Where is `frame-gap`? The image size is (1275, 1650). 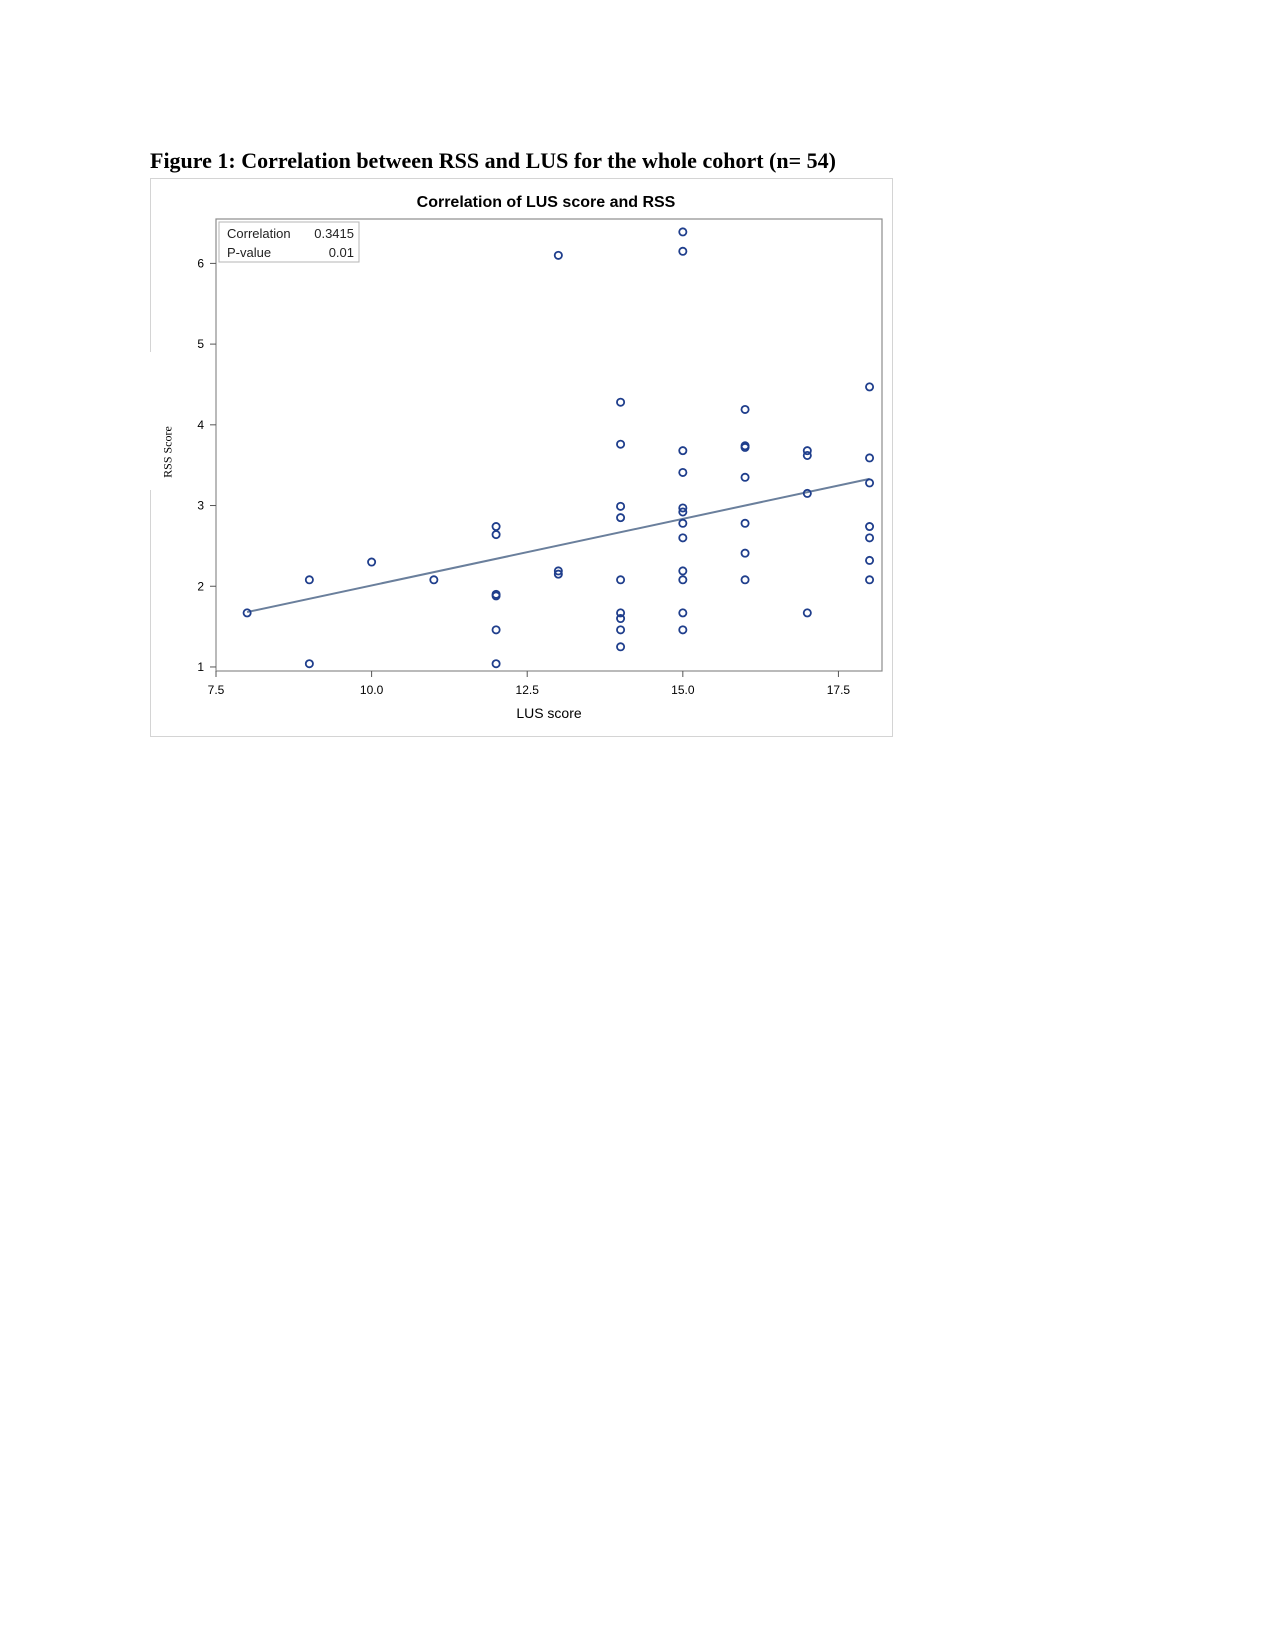 frame-gap is located at coordinates (150, 421).